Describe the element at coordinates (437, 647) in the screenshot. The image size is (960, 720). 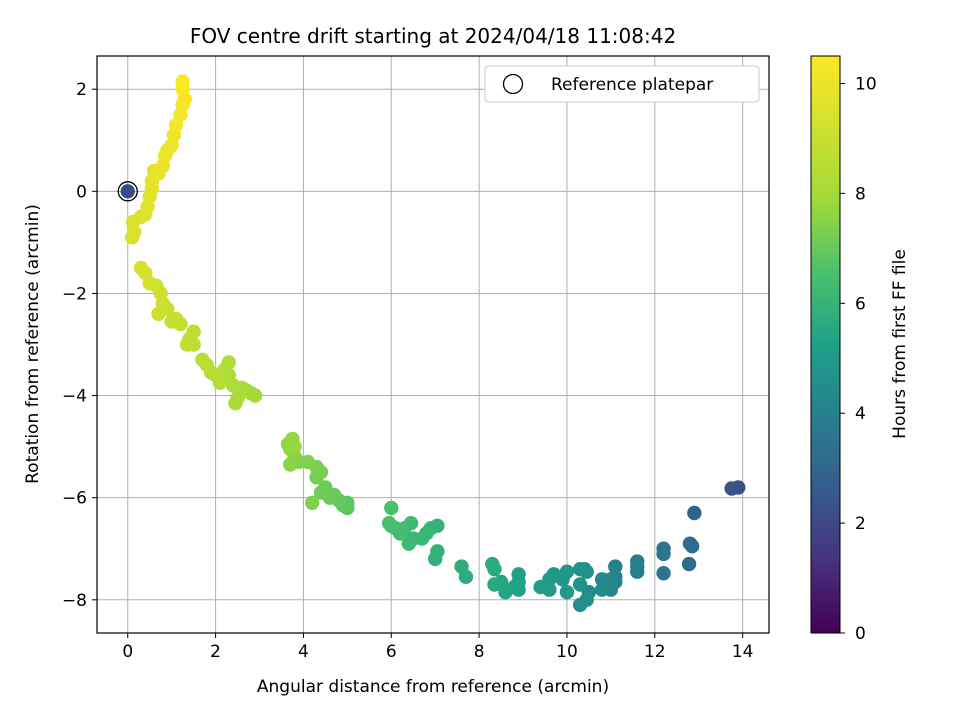
I see `x-axis-ticks: 0 2 4 6 8 10 12 14` at that location.